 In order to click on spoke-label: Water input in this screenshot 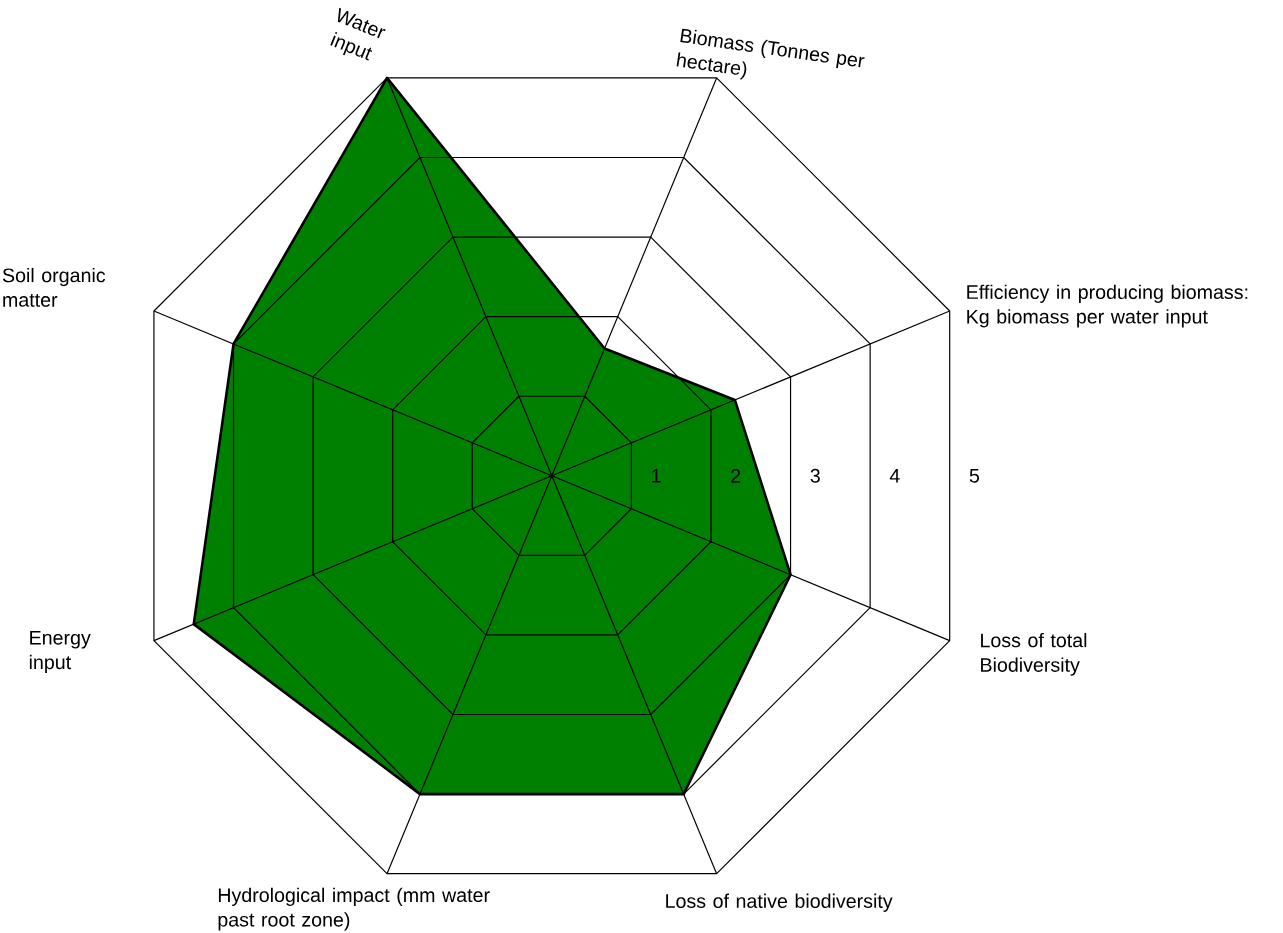, I will do `click(358, 34)`.